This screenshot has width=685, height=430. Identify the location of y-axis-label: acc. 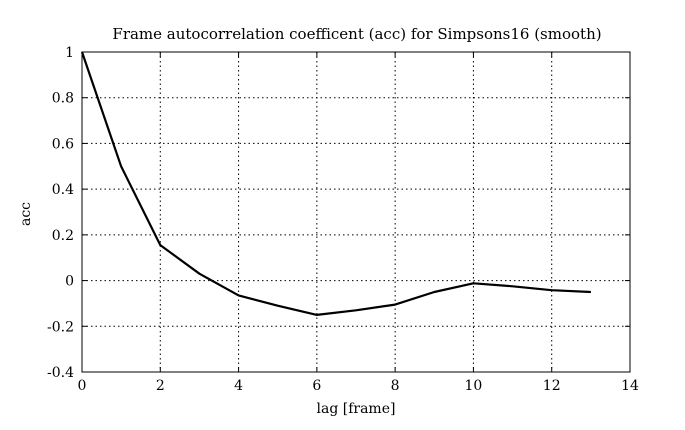
(26, 214).